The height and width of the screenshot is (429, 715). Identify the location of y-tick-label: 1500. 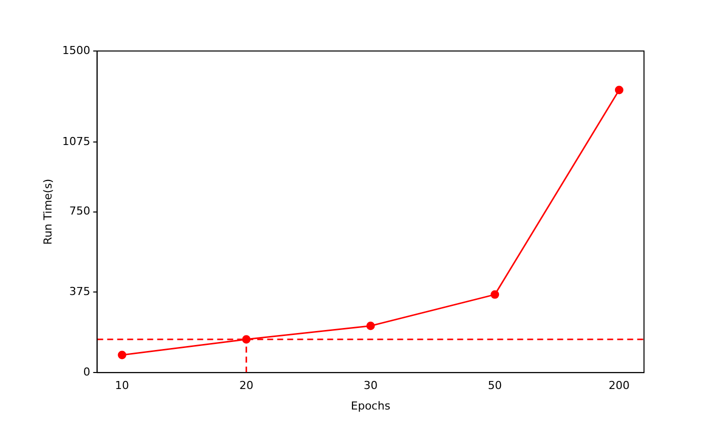
(76, 50).